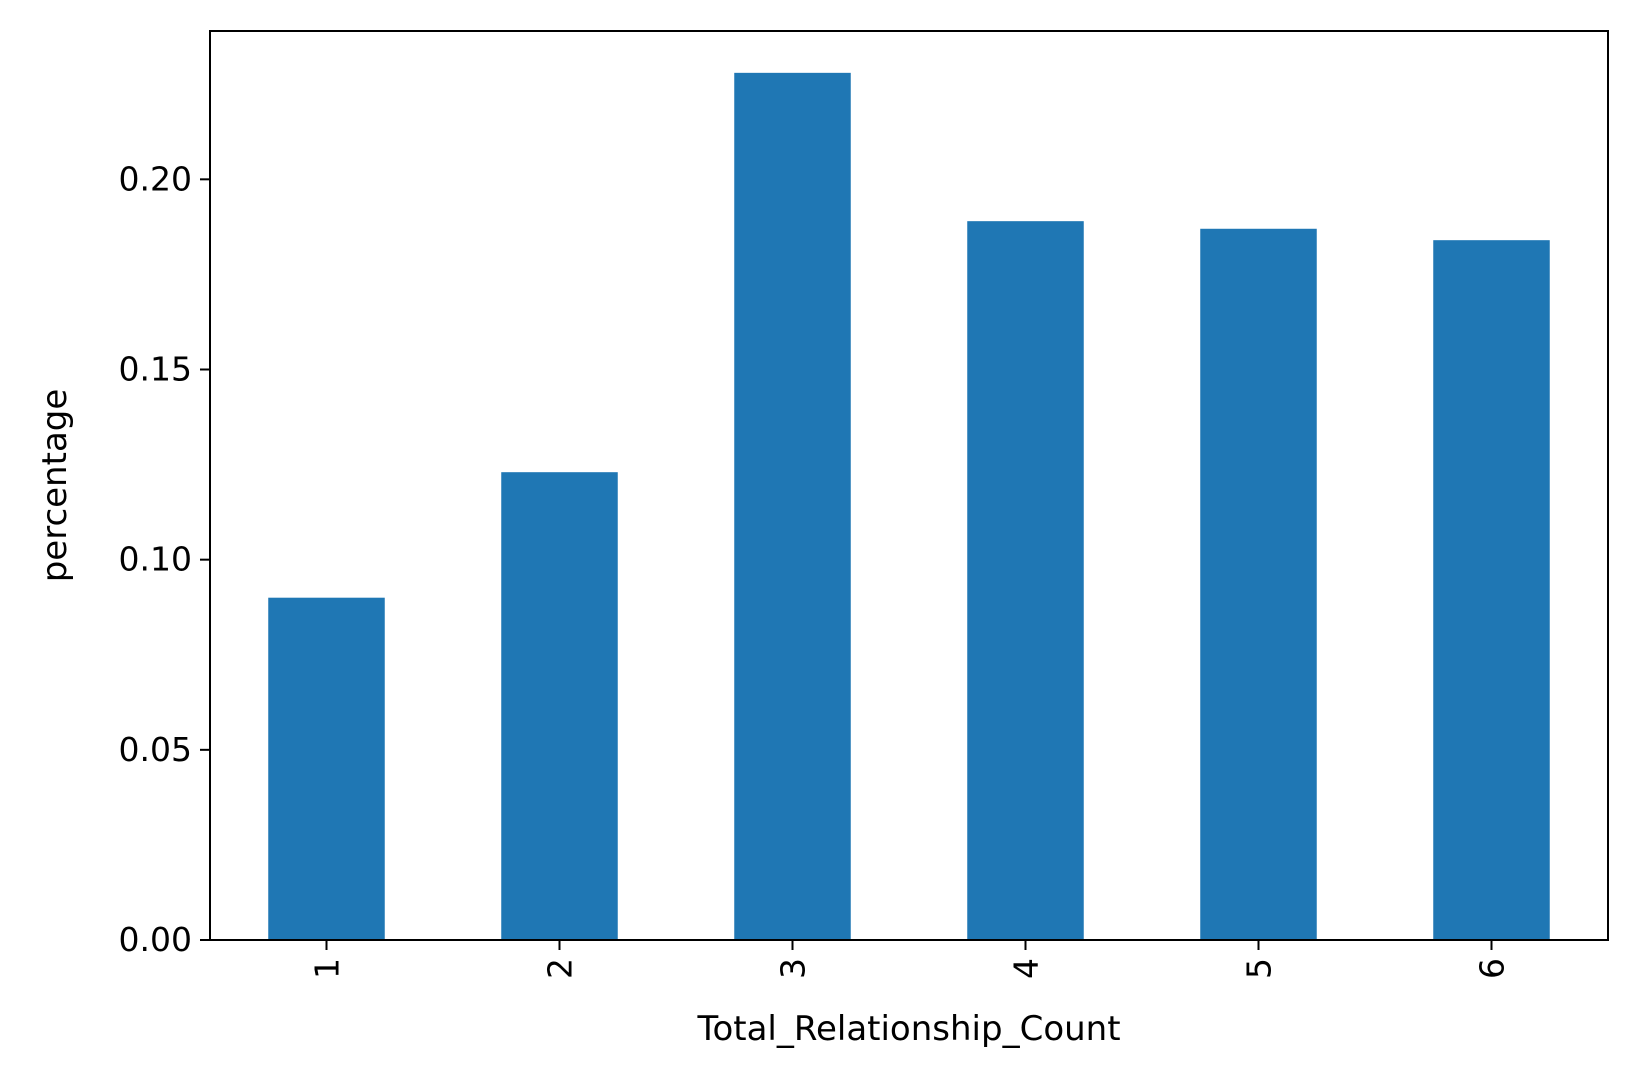  Describe the element at coordinates (560, 968) in the screenshot. I see `x-tick-label: 2` at that location.